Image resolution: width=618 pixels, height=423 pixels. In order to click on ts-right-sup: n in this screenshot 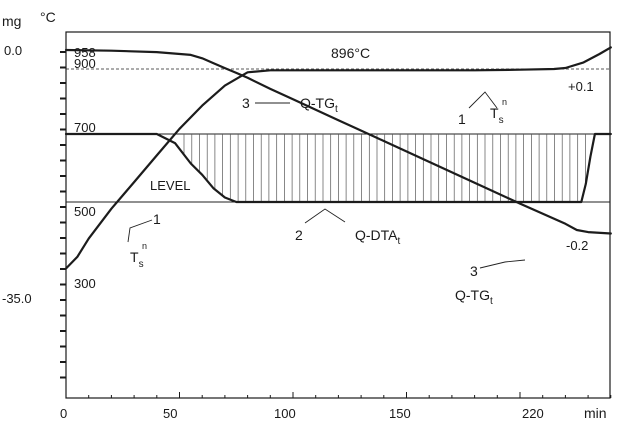, I will do `click(504, 102)`.